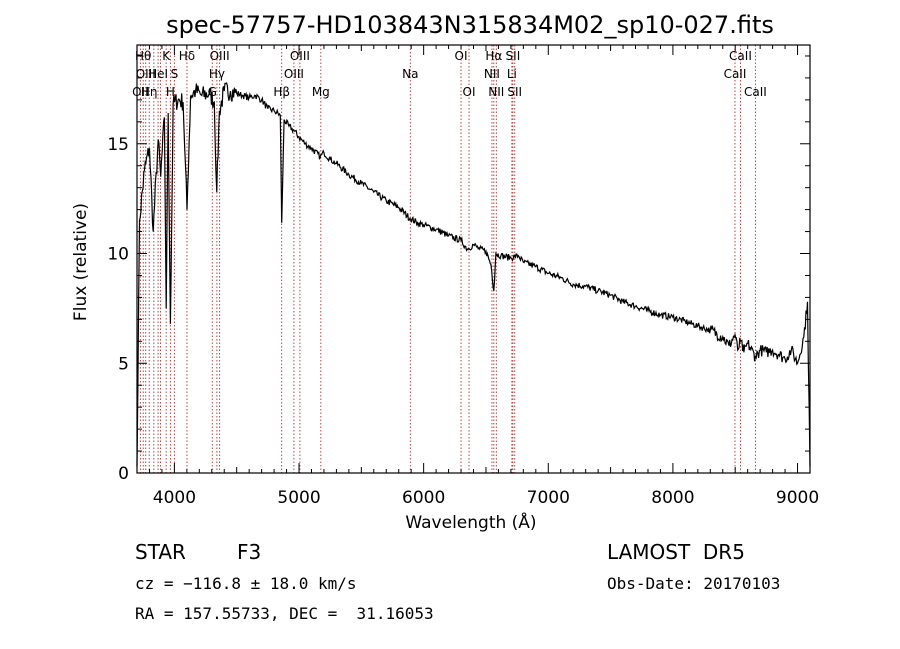 The width and height of the screenshot is (900, 649). I want to click on y-axis-label: Flux (relative), so click(81, 262).